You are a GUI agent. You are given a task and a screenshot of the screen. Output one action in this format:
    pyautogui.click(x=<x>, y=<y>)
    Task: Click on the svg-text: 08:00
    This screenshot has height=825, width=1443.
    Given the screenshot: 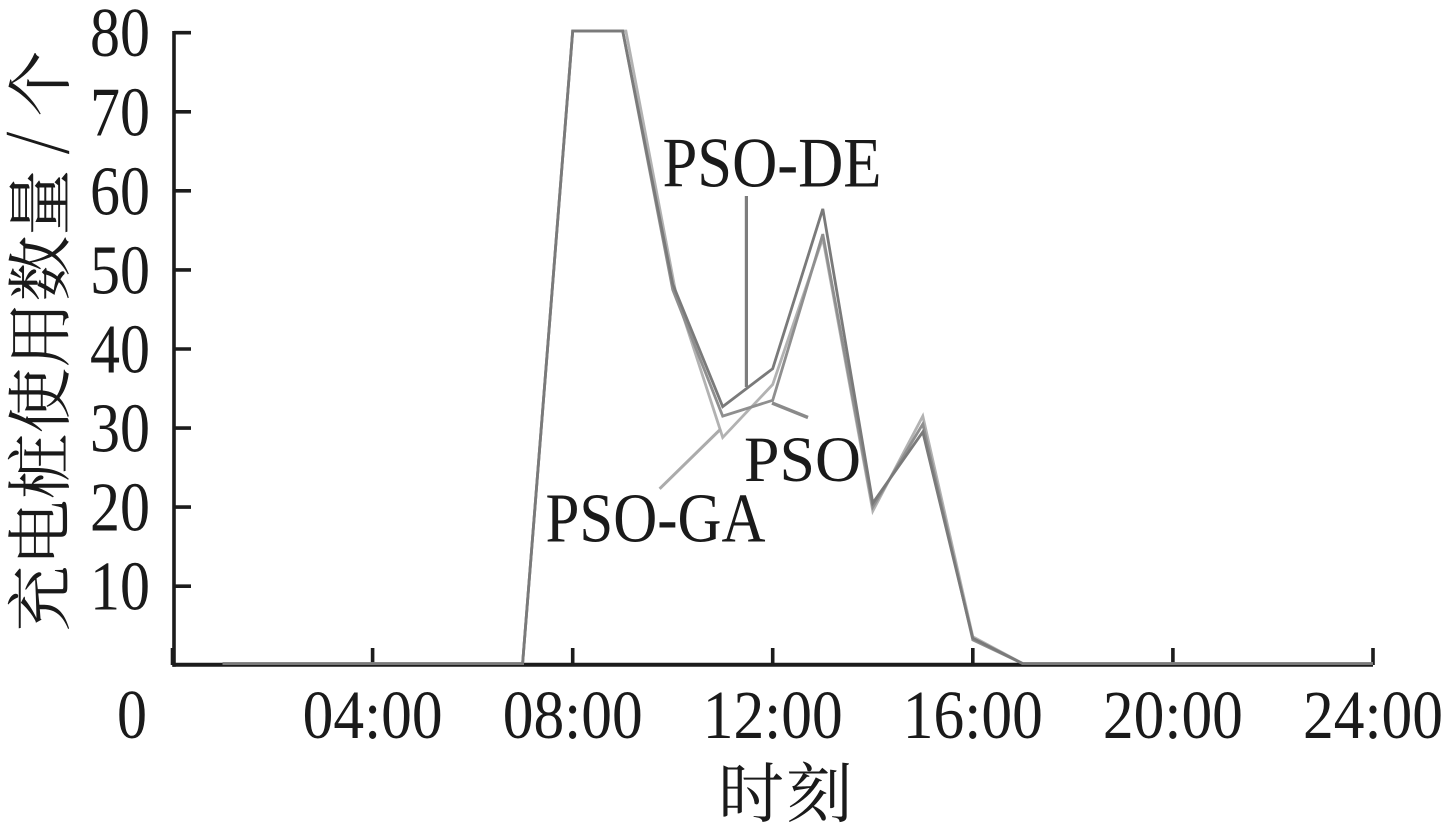 What is the action you would take?
    pyautogui.click(x=573, y=714)
    